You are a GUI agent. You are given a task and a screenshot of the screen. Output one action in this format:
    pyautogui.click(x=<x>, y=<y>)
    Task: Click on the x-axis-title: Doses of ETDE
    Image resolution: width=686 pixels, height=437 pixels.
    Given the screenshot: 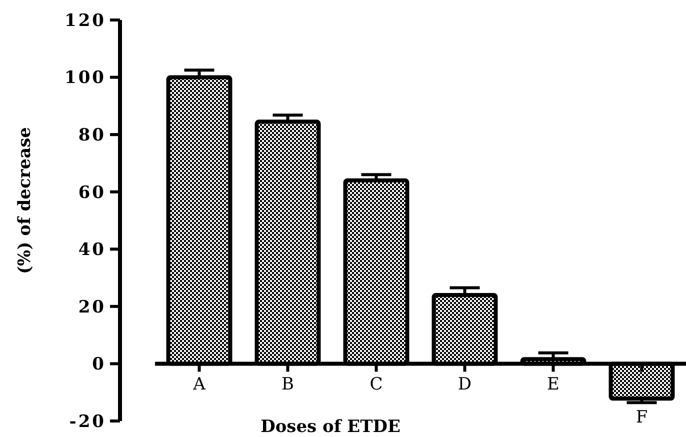 What is the action you would take?
    pyautogui.click(x=330, y=427)
    